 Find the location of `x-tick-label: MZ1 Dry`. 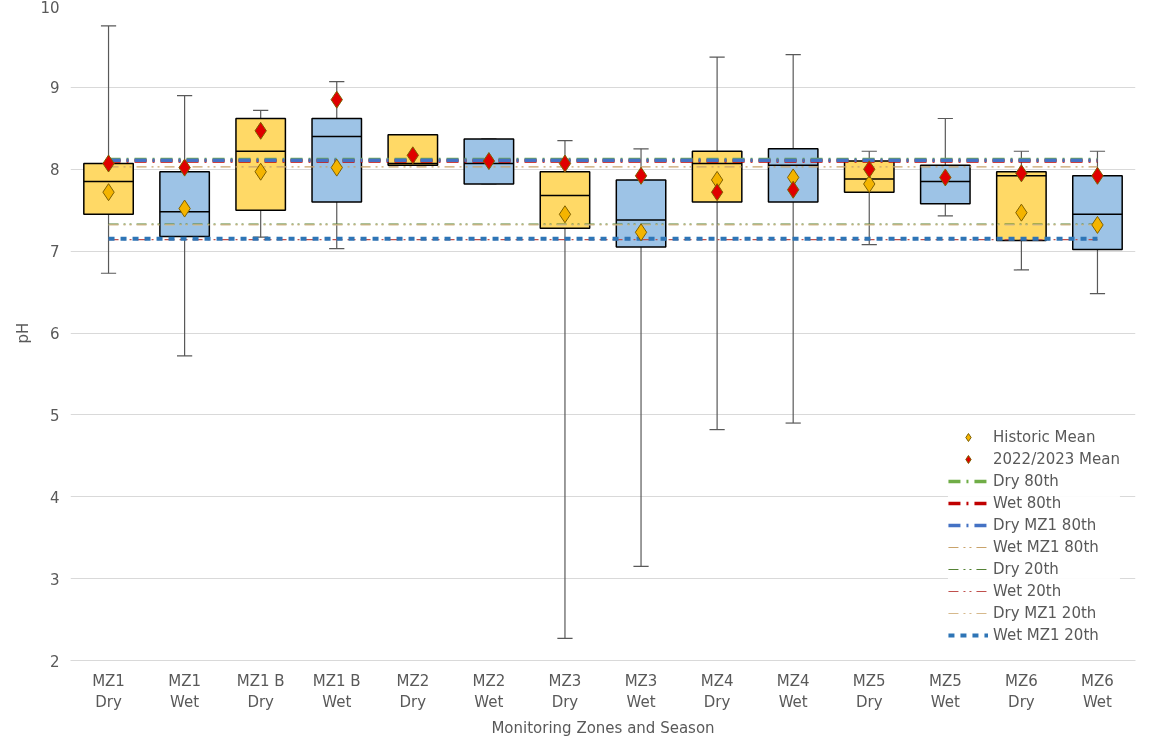

x-tick-label: MZ1 Dry is located at coordinates (108, 691).